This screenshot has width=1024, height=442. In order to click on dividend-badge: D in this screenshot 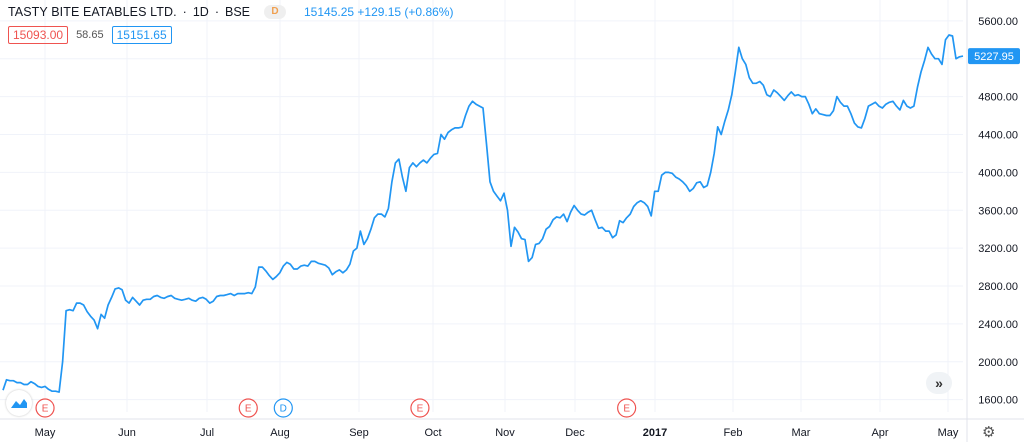, I will do `click(275, 12)`.